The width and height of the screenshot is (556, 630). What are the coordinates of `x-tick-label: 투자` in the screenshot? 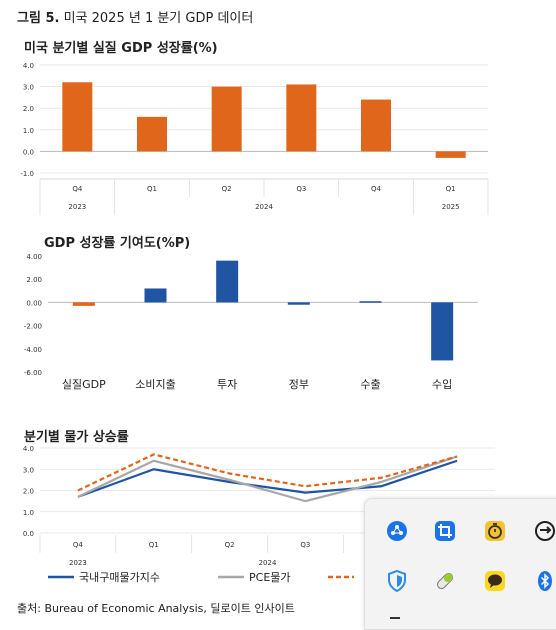 It's located at (227, 384).